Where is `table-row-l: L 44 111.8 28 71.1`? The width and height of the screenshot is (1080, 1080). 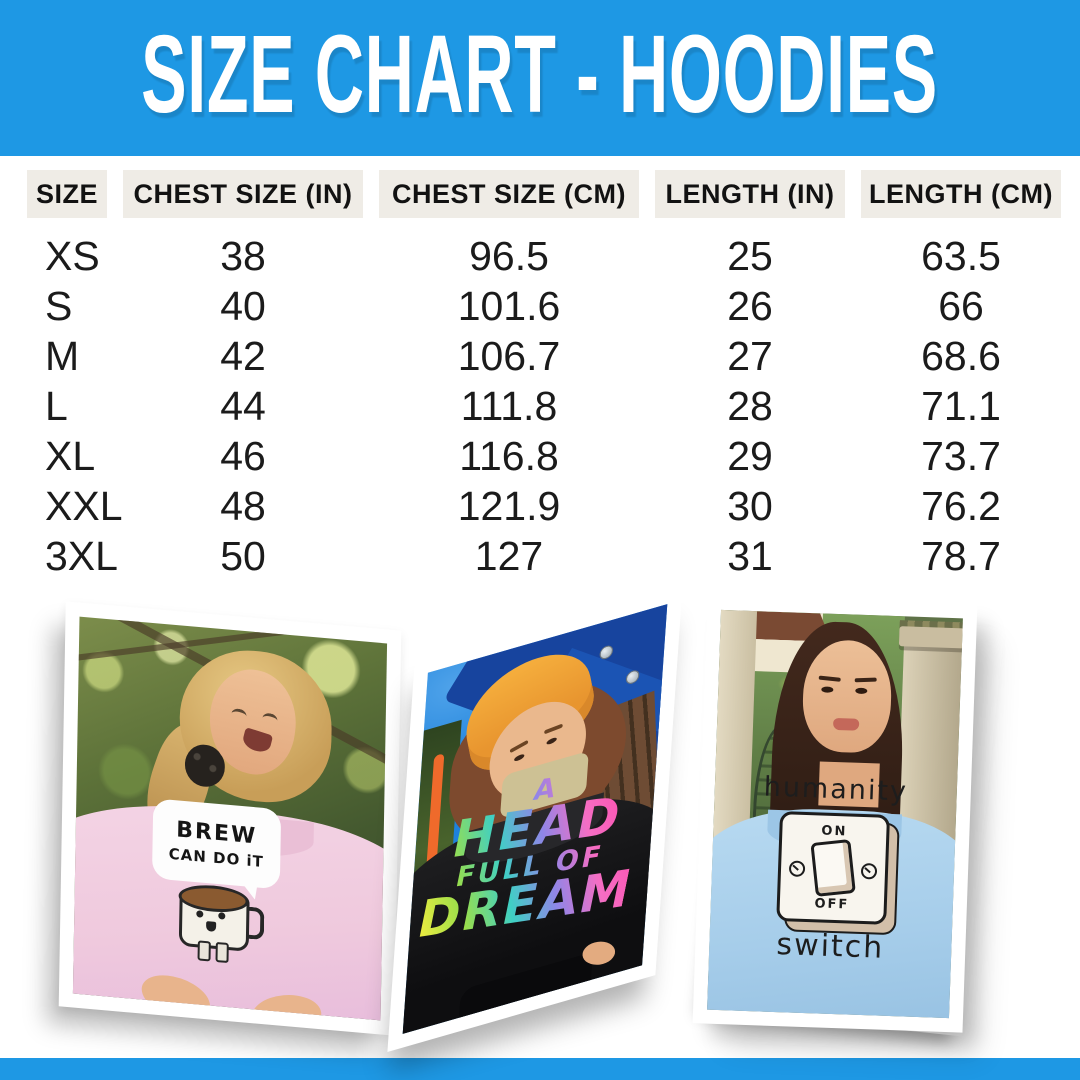
table-row-l: L 44 111.8 28 71.1 is located at coordinates (540, 406).